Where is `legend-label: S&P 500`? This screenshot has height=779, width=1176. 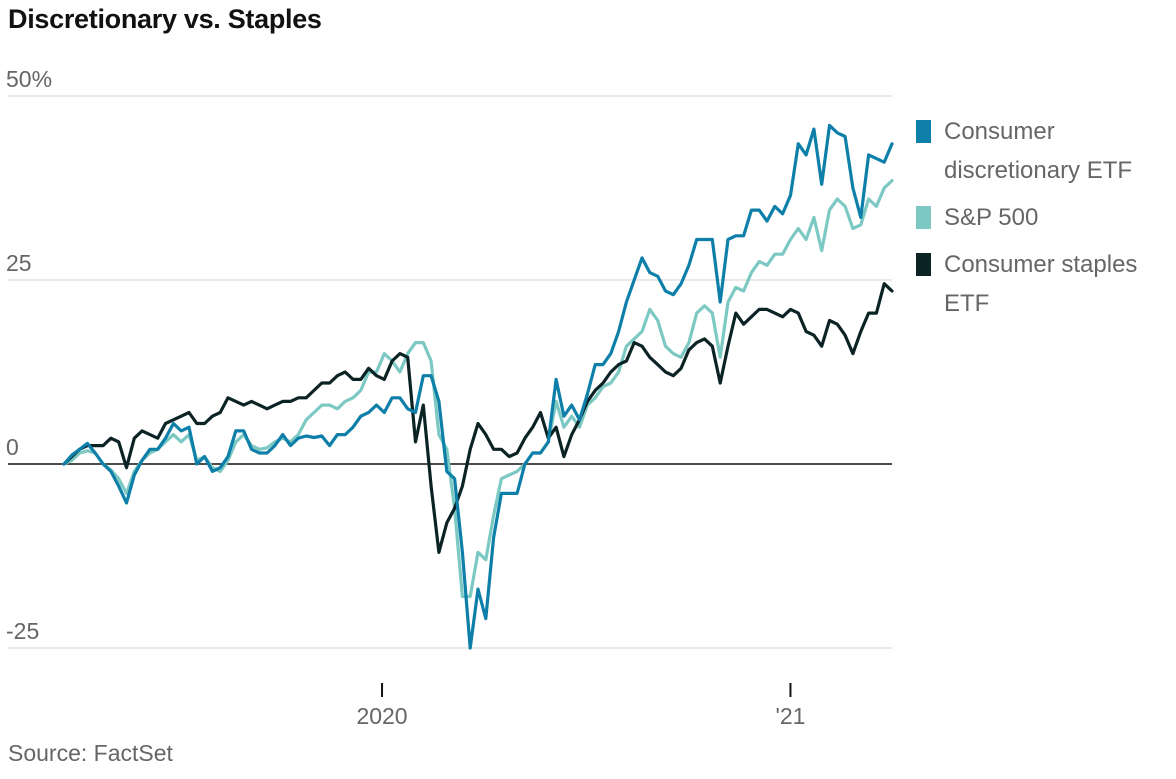 legend-label: S&P 500 is located at coordinates (991, 217).